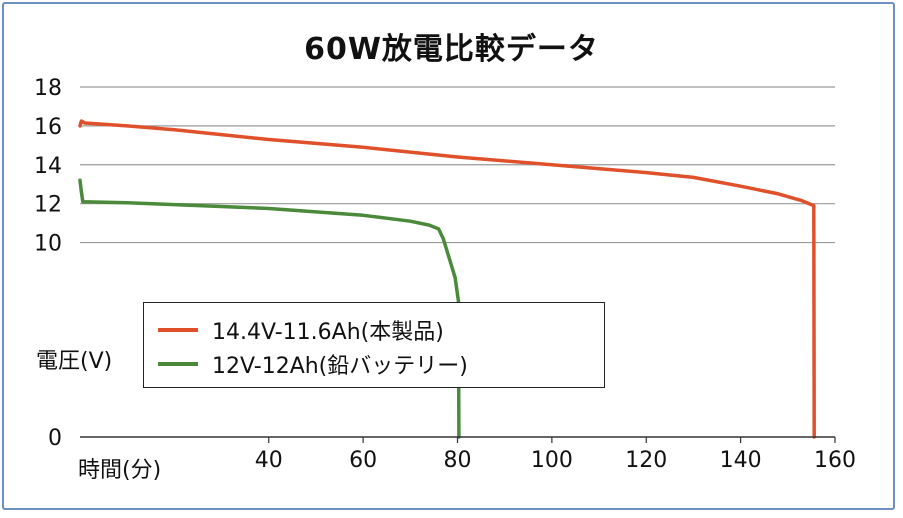 The image size is (903, 518). What do you see at coordinates (178, 330) in the screenshot?
I see `legend-swatch-product` at bounding box center [178, 330].